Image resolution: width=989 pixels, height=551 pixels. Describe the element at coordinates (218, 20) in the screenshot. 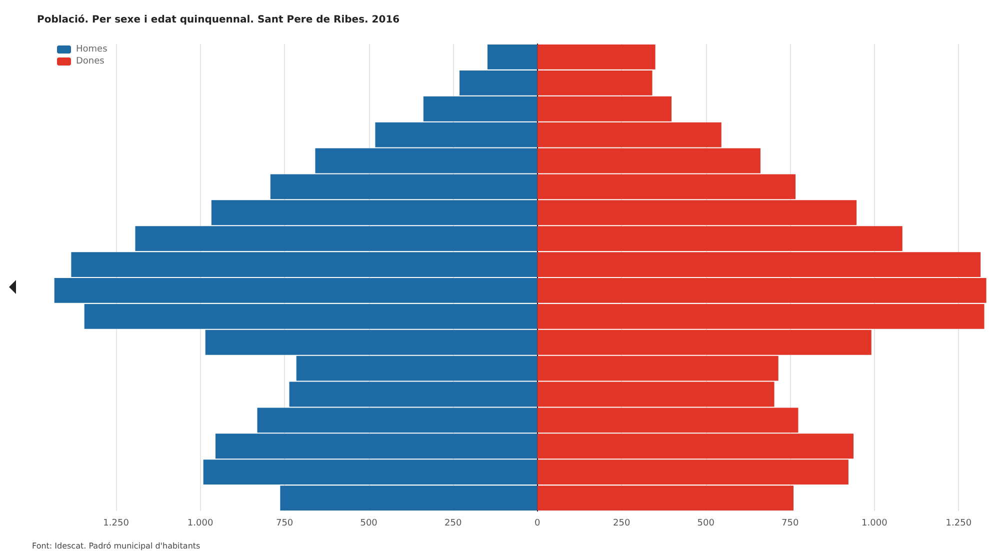

I see `chart-title: Població. Per sexe i edat quinquennal. Sant Pere de Ribes. 2016` at that location.